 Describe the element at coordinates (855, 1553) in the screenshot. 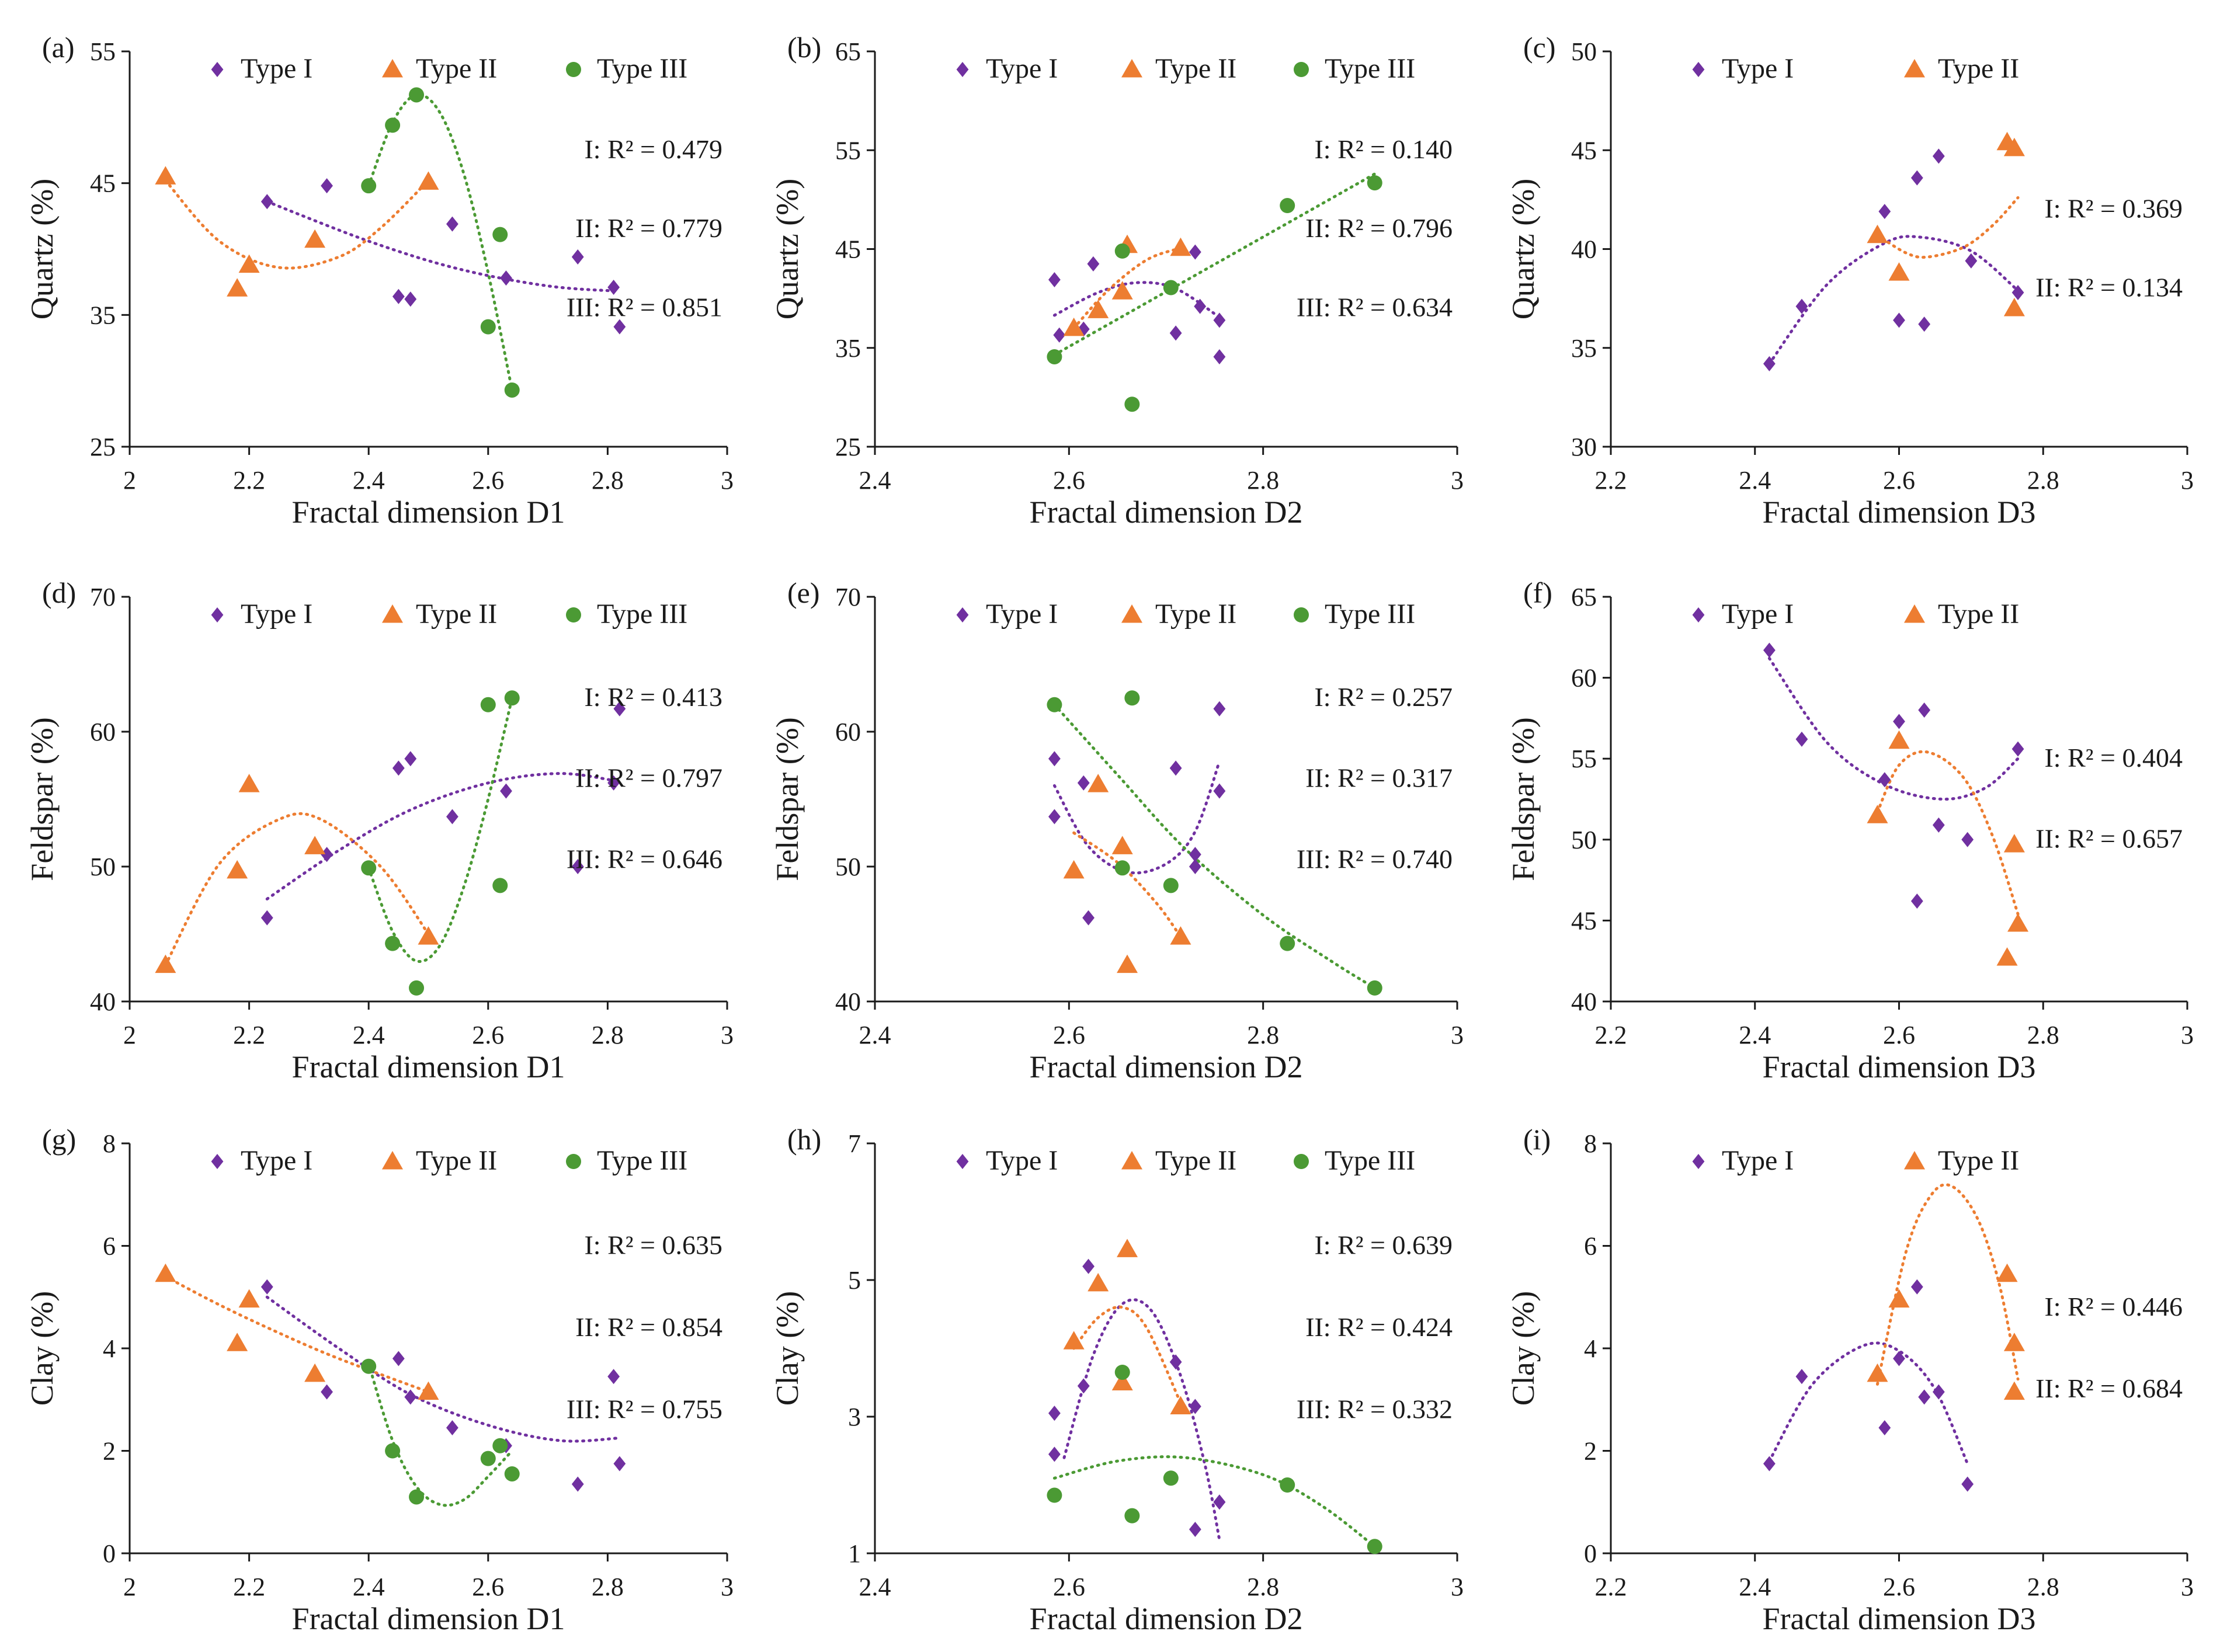

I see `y-tick-label: 1` at that location.